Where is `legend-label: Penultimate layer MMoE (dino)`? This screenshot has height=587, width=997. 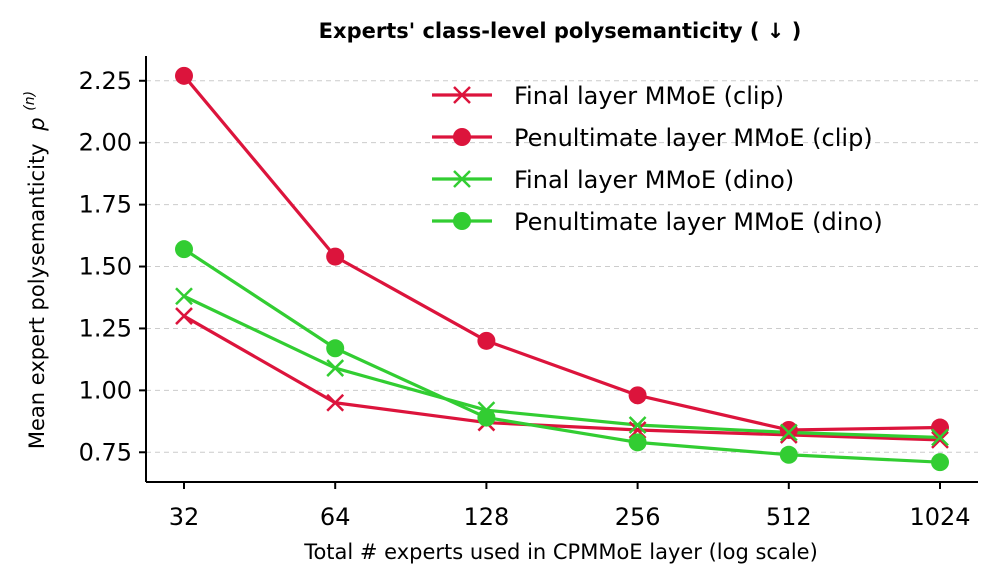
legend-label: Penultimate layer MMoE (dino) is located at coordinates (698, 222).